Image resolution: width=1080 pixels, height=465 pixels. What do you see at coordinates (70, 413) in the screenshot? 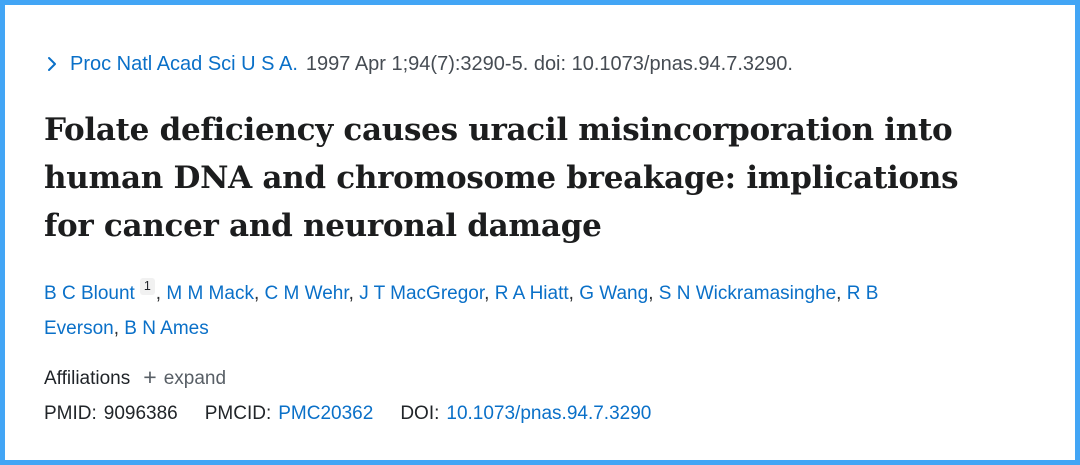
I see `pmid-label: PMID:` at bounding box center [70, 413].